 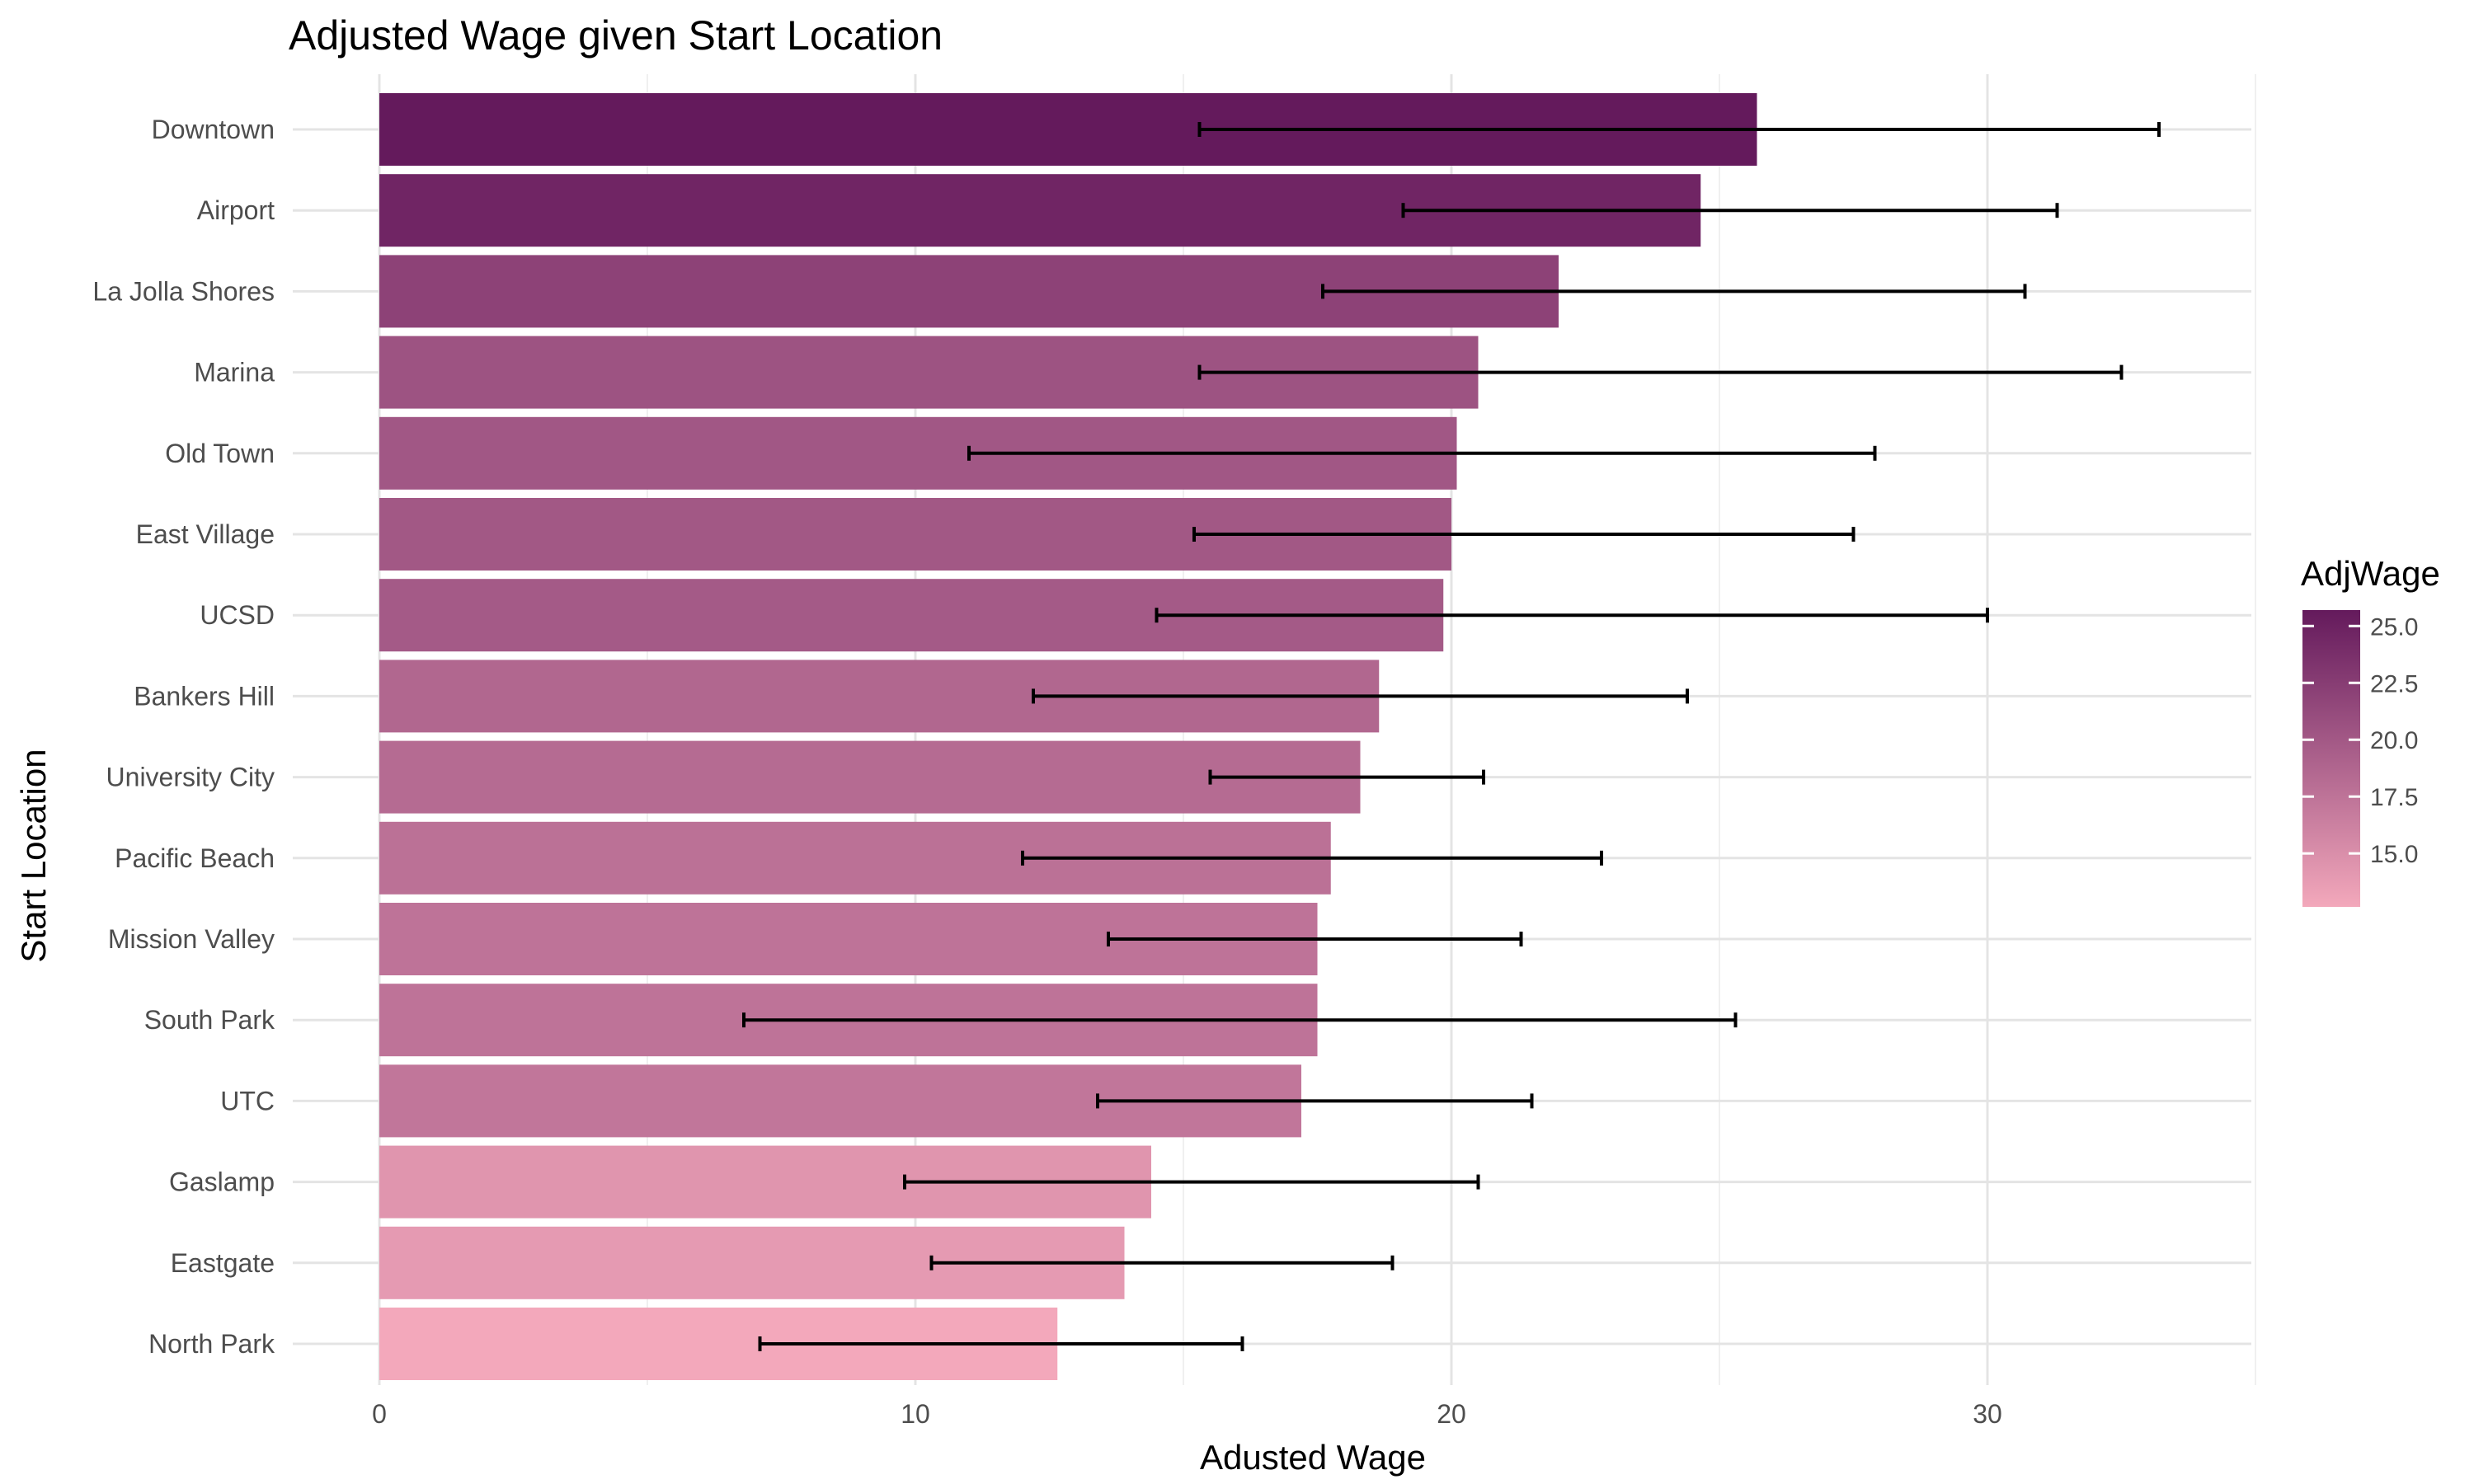 I want to click on x-tick-label: 10, so click(x=915, y=1414).